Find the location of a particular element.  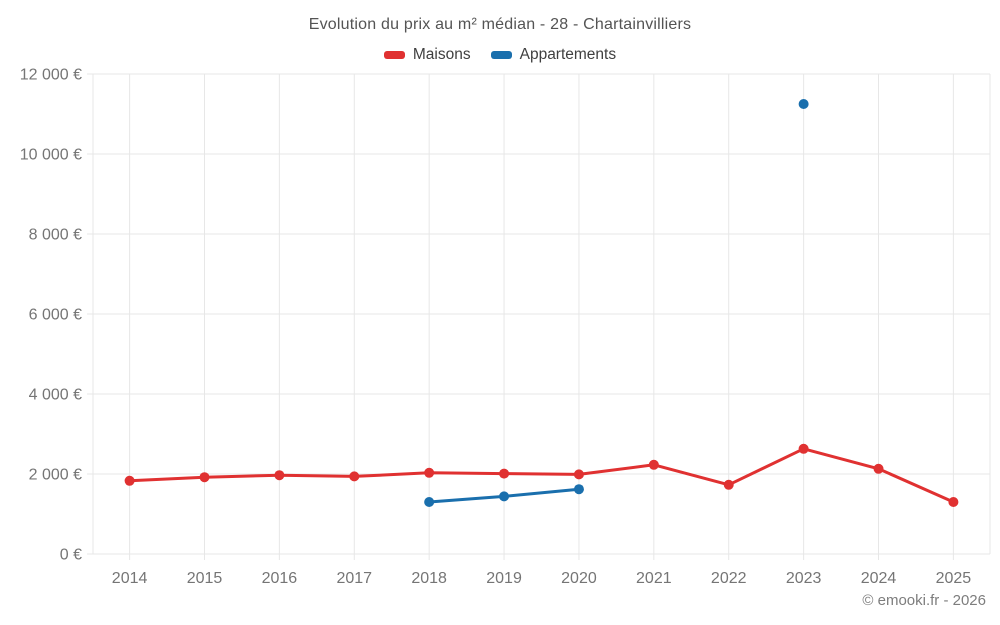

point-maisons-2015 is located at coordinates (204, 477).